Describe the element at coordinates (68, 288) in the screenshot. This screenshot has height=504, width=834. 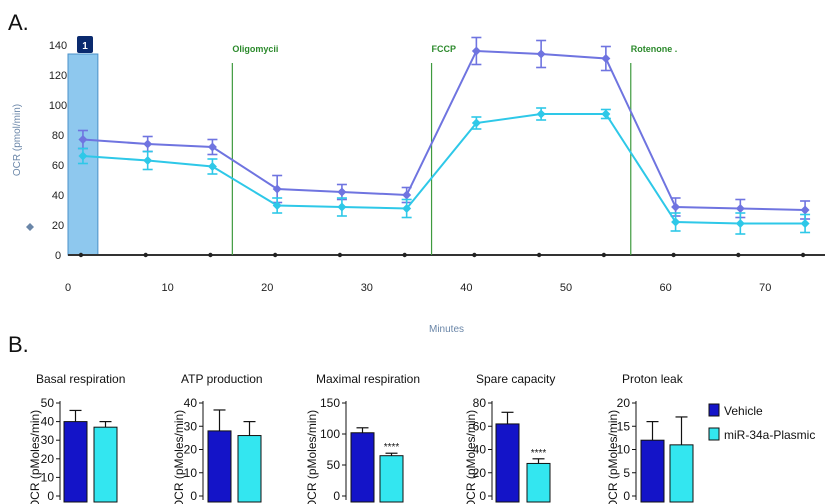
I see `x-tick-label: 0` at that location.